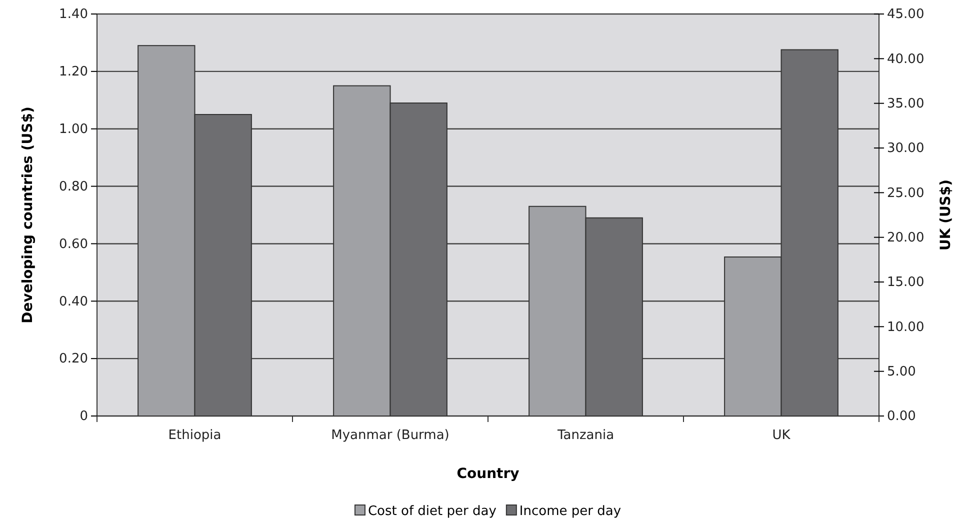  Describe the element at coordinates (901, 372) in the screenshot. I see `y2-tick-label: 5.00` at that location.